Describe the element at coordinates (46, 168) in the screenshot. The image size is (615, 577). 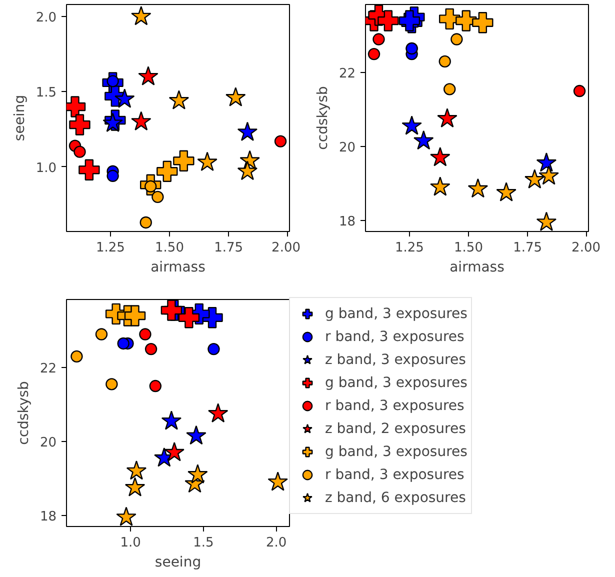
I see `y-tick-label: 1.0` at that location.